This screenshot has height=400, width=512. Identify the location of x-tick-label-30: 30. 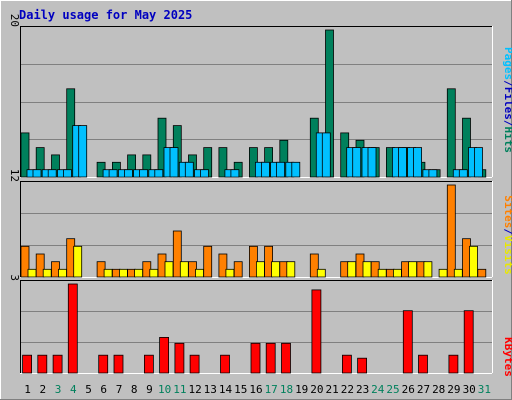
(469, 389).